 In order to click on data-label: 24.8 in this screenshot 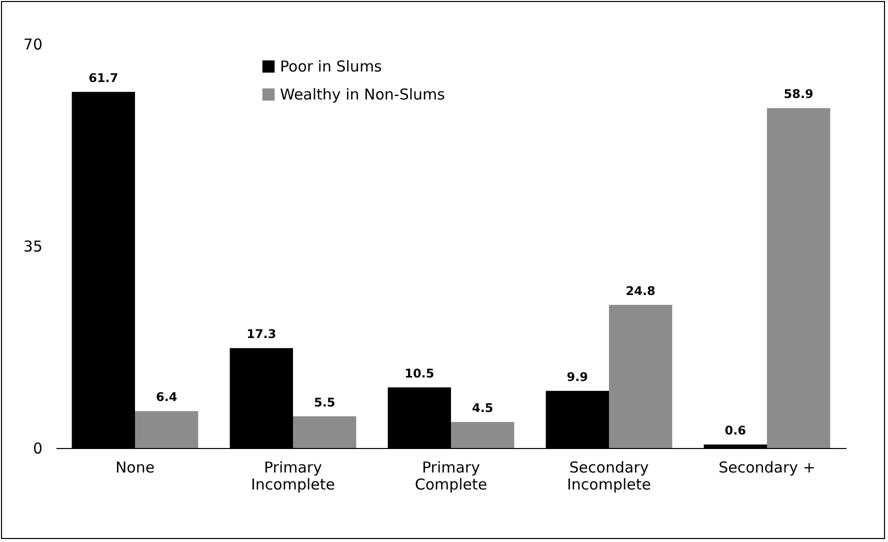, I will do `click(641, 291)`.